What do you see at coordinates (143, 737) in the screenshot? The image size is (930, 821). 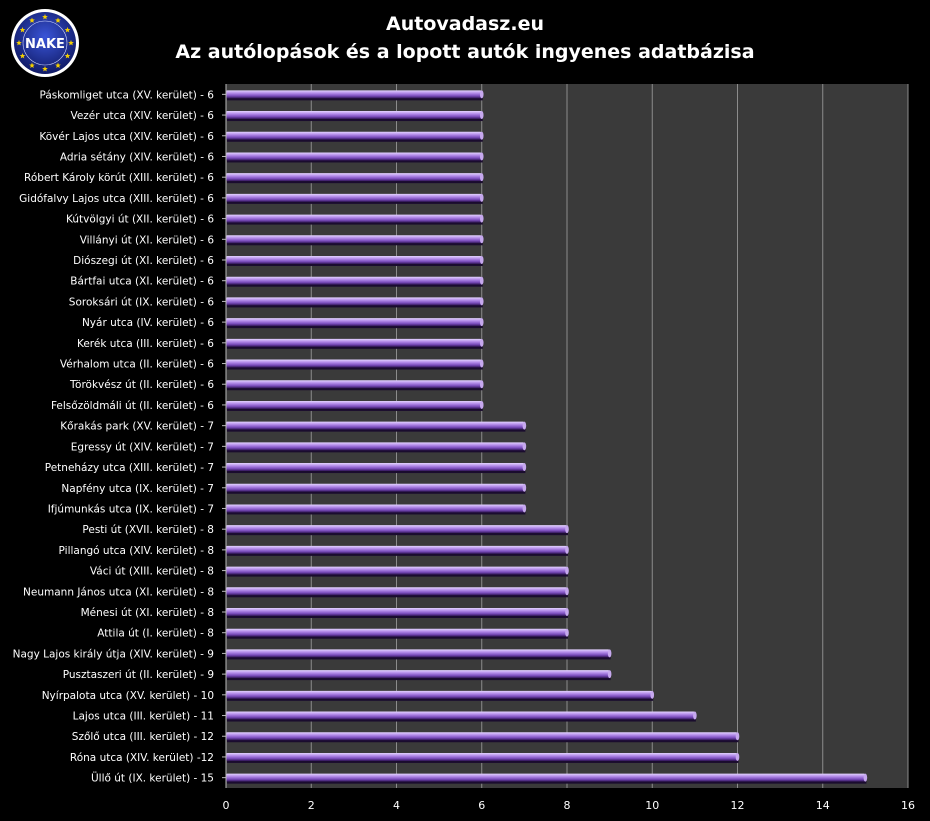 I see `category-label: Szőlő utca (III. kerület) - 12` at bounding box center [143, 737].